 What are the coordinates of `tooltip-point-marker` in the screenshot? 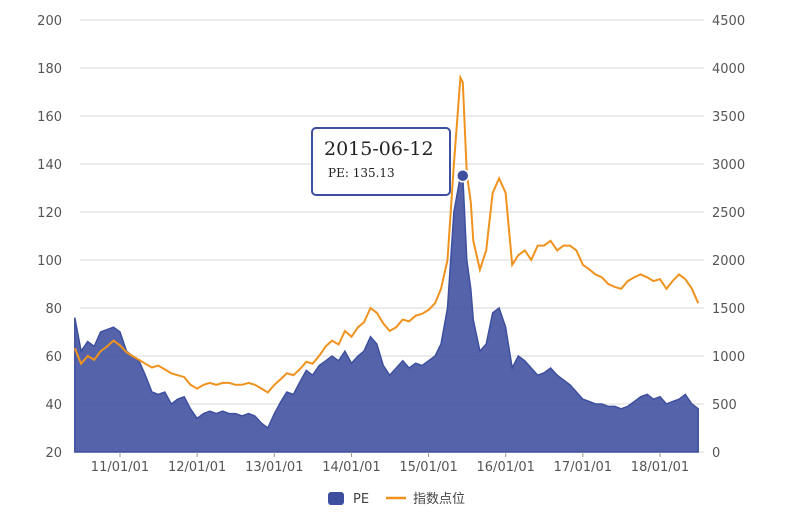 It's located at (463, 175).